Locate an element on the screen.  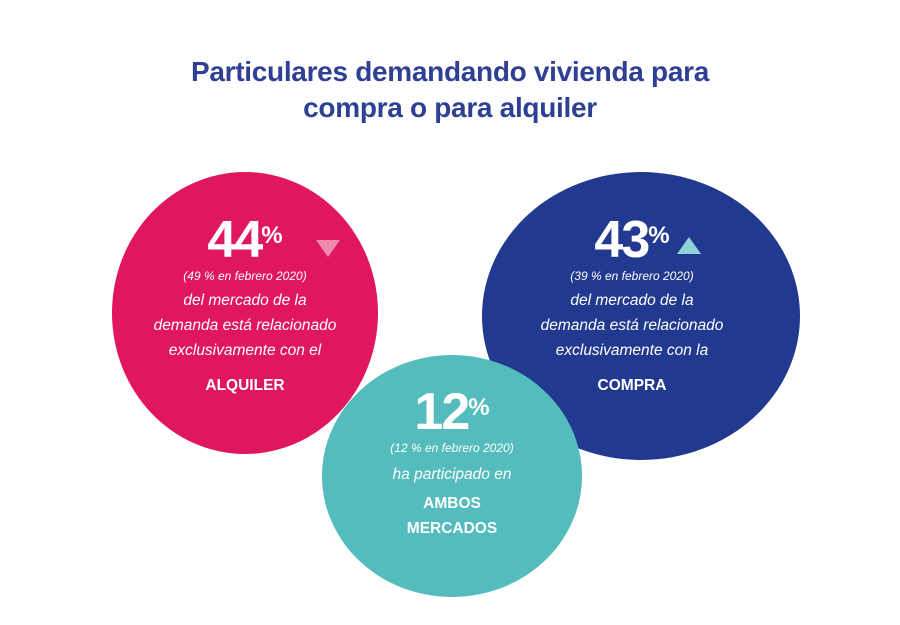
compra-desc-3: exclusivamente con la is located at coordinates (632, 350).